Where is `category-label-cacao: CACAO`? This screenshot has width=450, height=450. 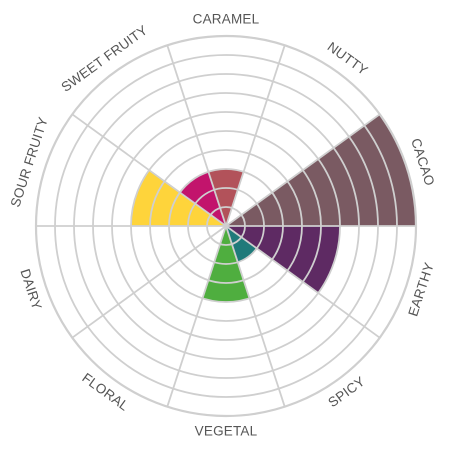
category-label-cacao: CACAO is located at coordinates (422, 161).